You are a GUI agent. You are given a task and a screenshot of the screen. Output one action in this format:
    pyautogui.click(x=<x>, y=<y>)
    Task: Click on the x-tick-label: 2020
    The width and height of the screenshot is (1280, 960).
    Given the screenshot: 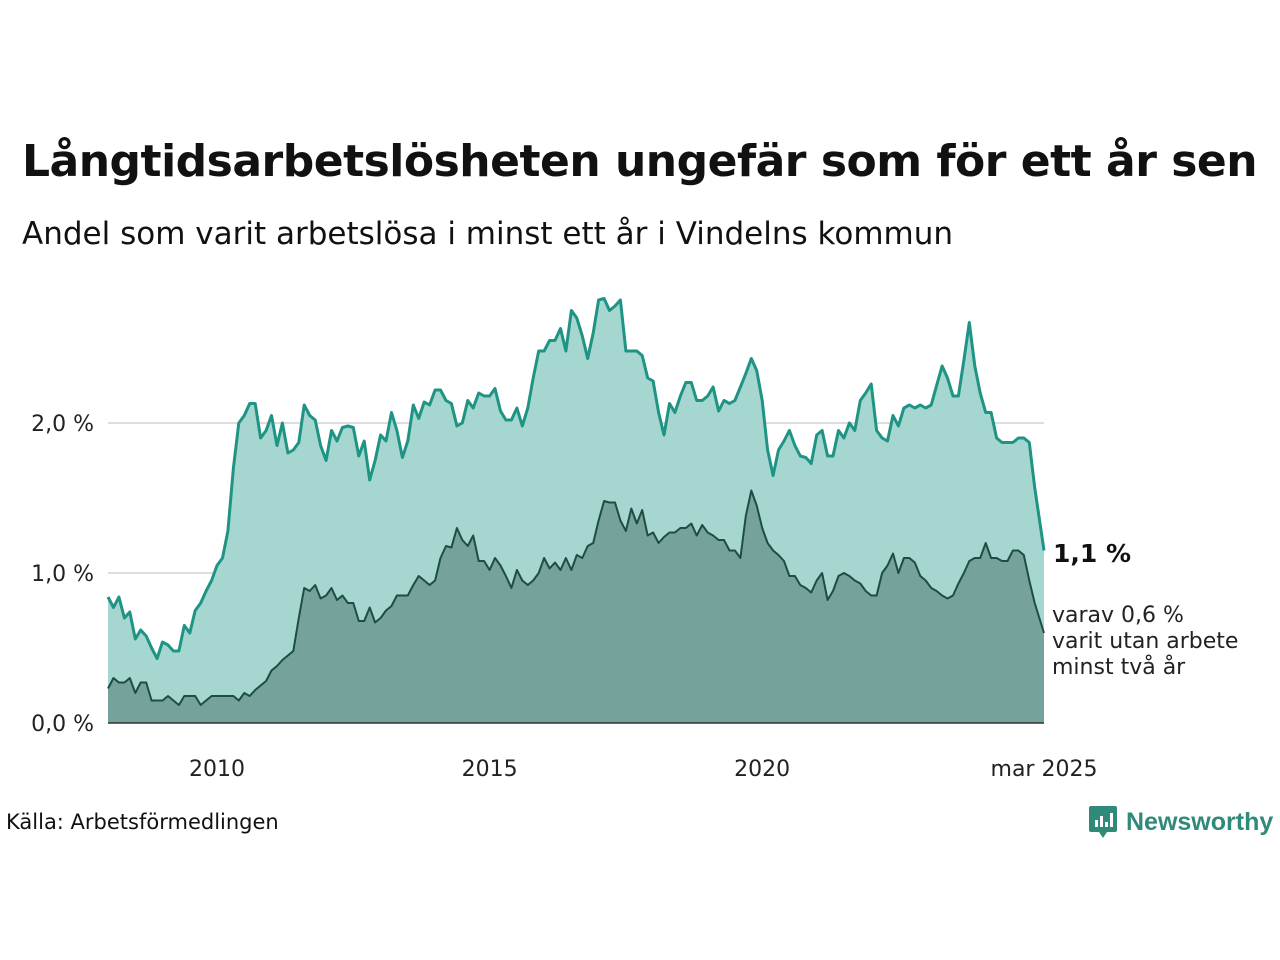 What is the action you would take?
    pyautogui.click(x=762, y=769)
    